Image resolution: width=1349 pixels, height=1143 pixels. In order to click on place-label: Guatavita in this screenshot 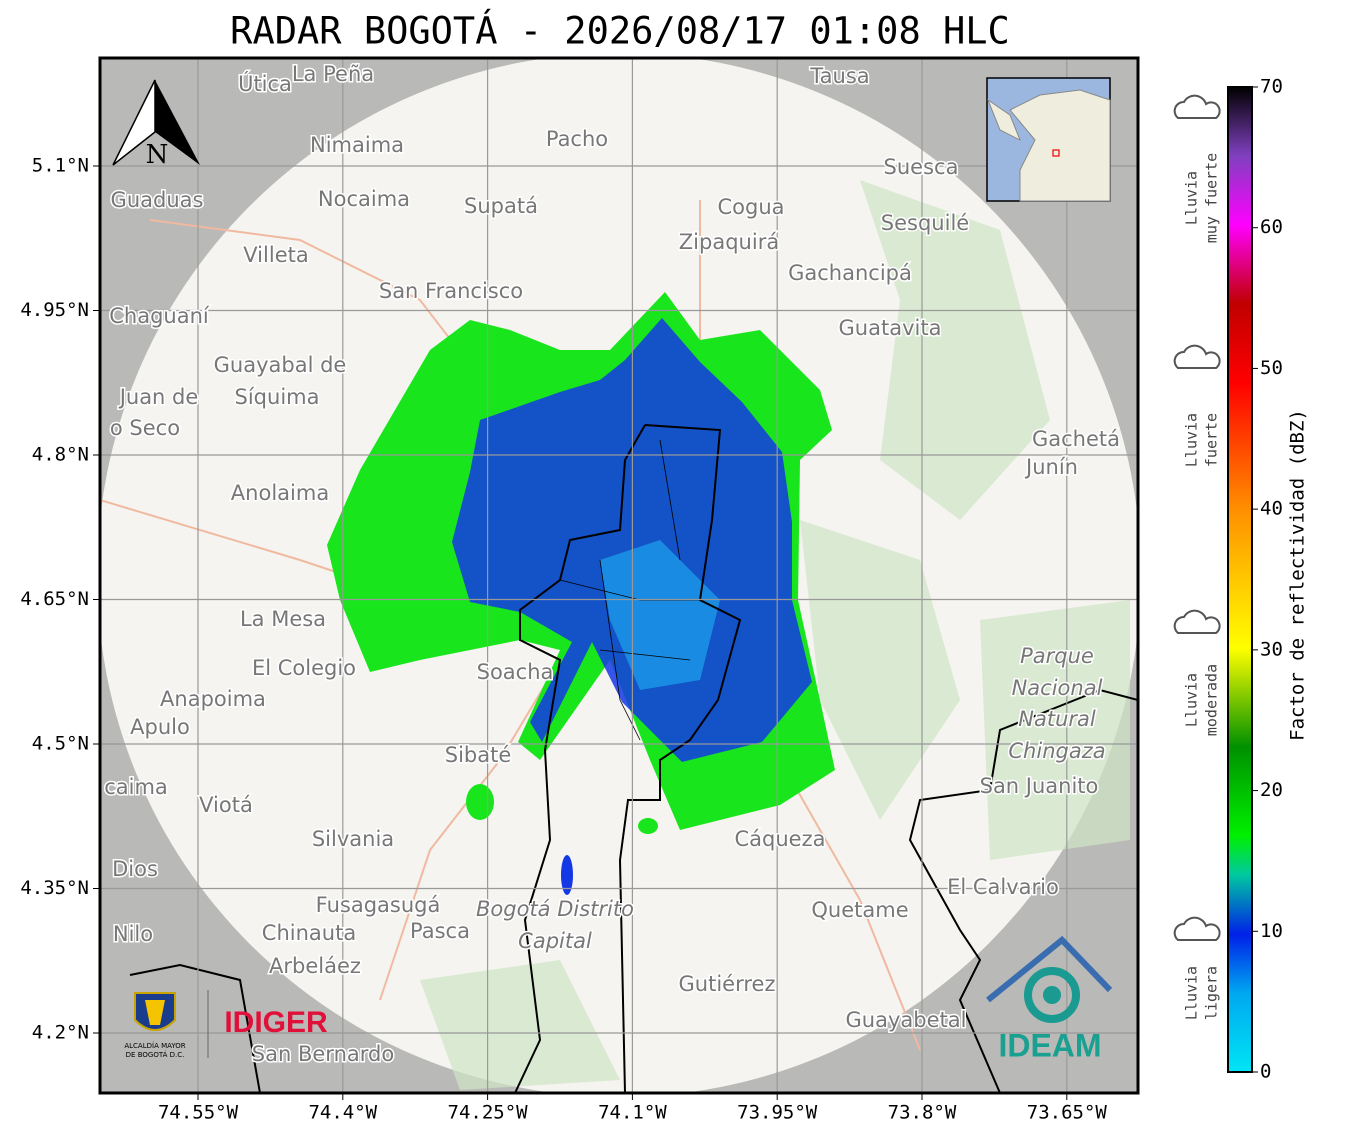, I will do `click(890, 328)`.